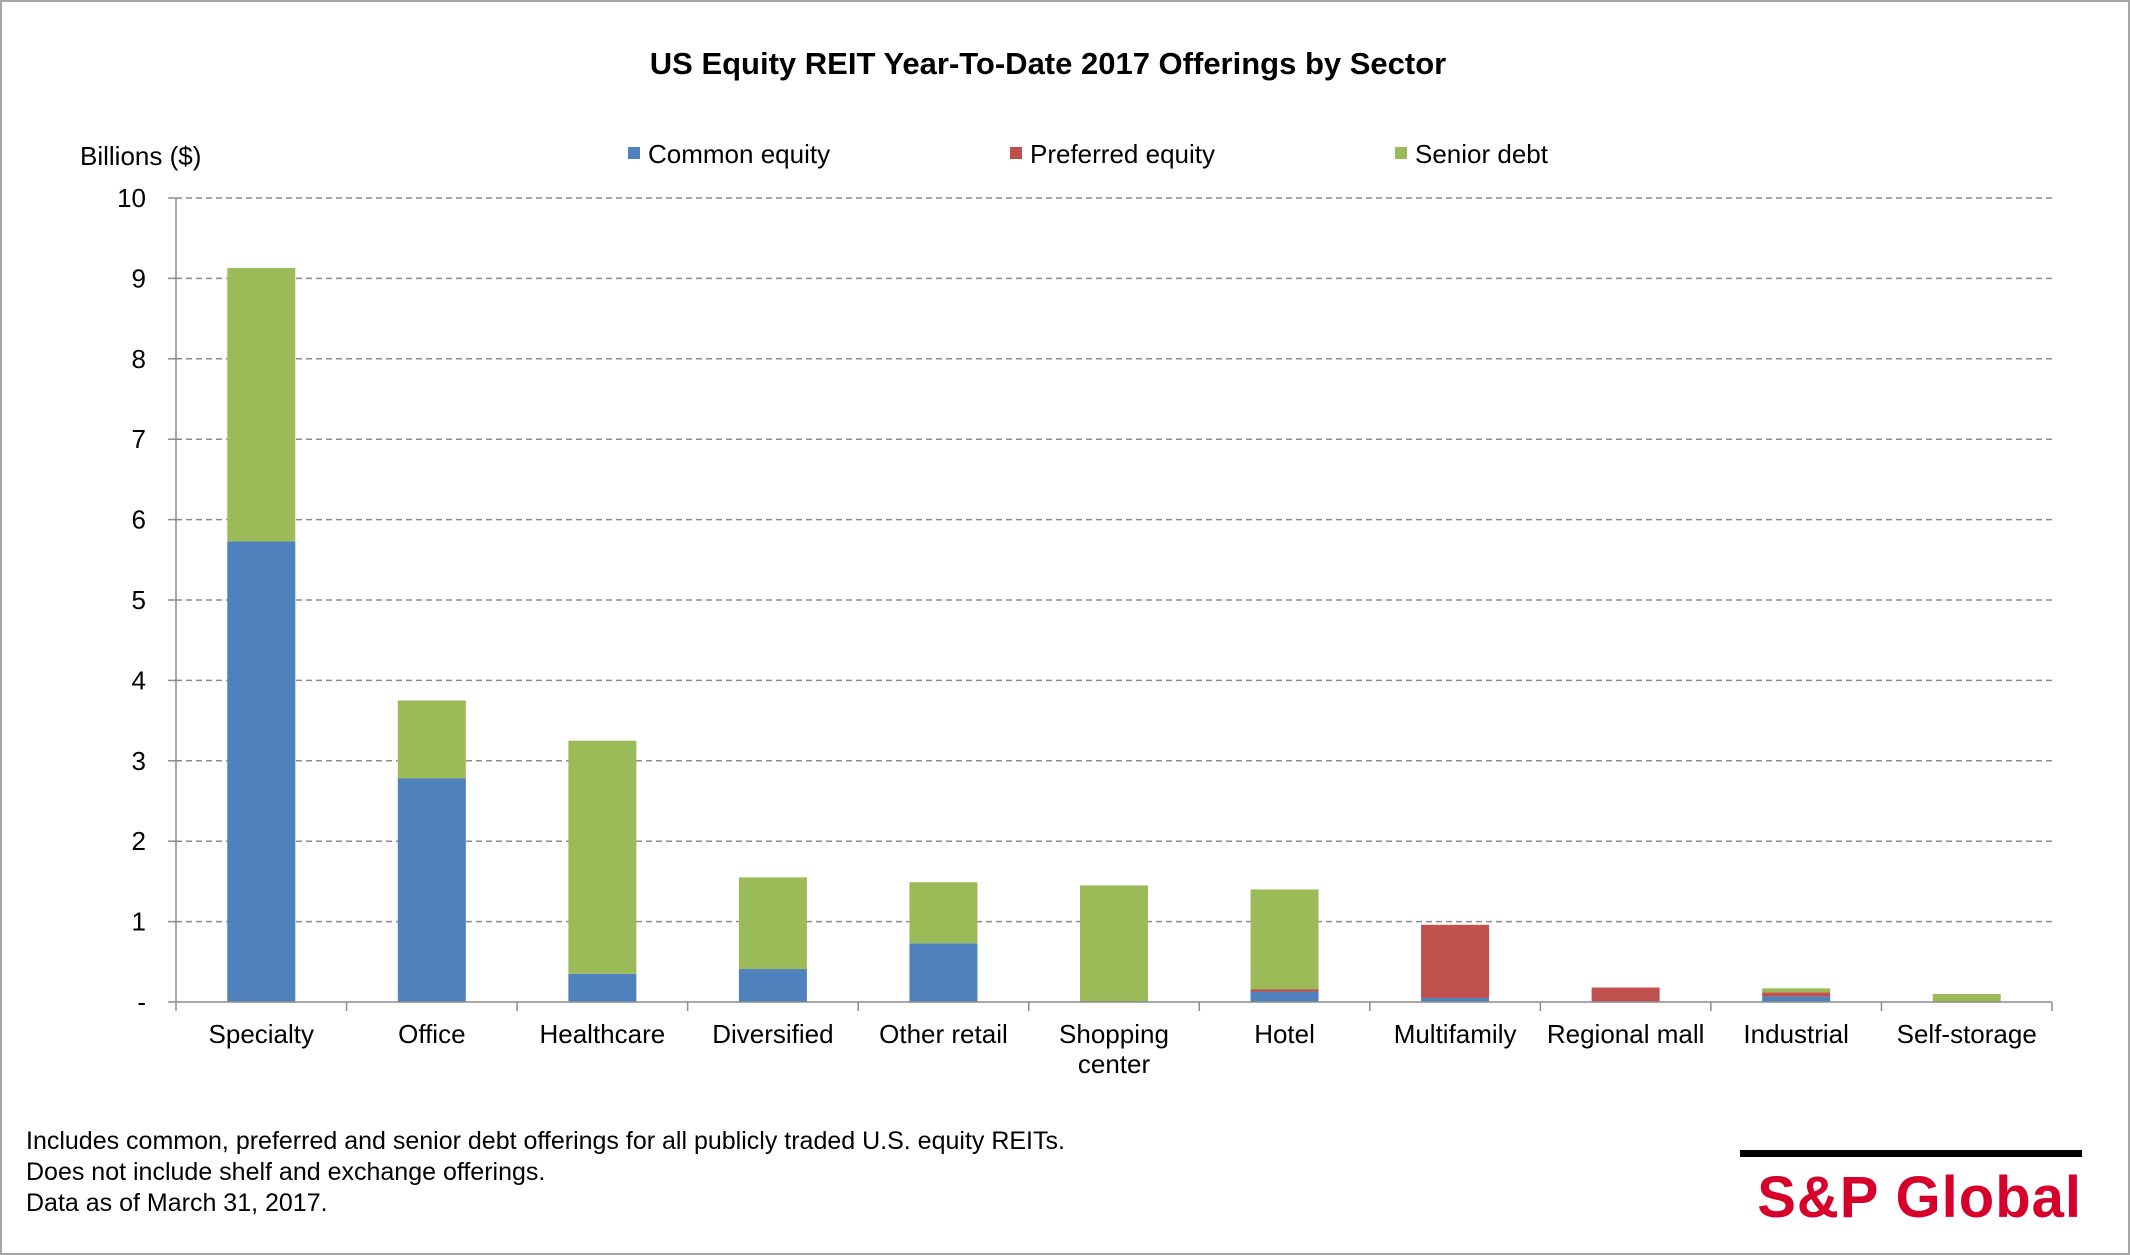 The height and width of the screenshot is (1255, 2130). Describe the element at coordinates (140, 156) in the screenshot. I see `y-axis-label: Billions ($)` at that location.